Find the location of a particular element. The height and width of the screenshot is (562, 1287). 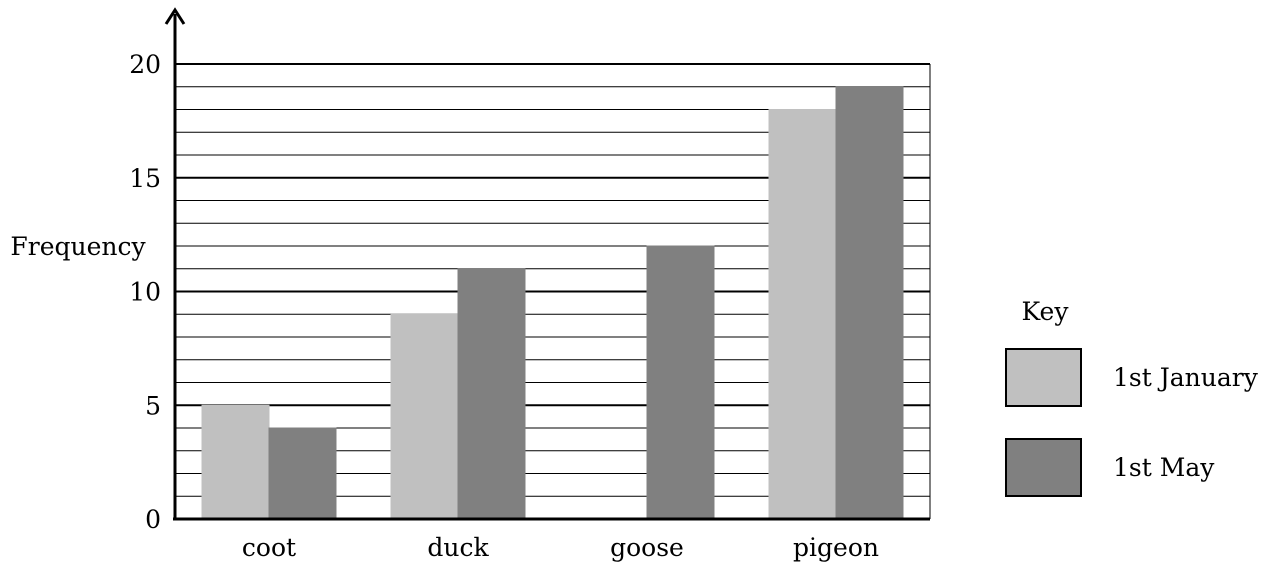

y-tick-labels: 0 5 10 15 20 is located at coordinates (145, 292).